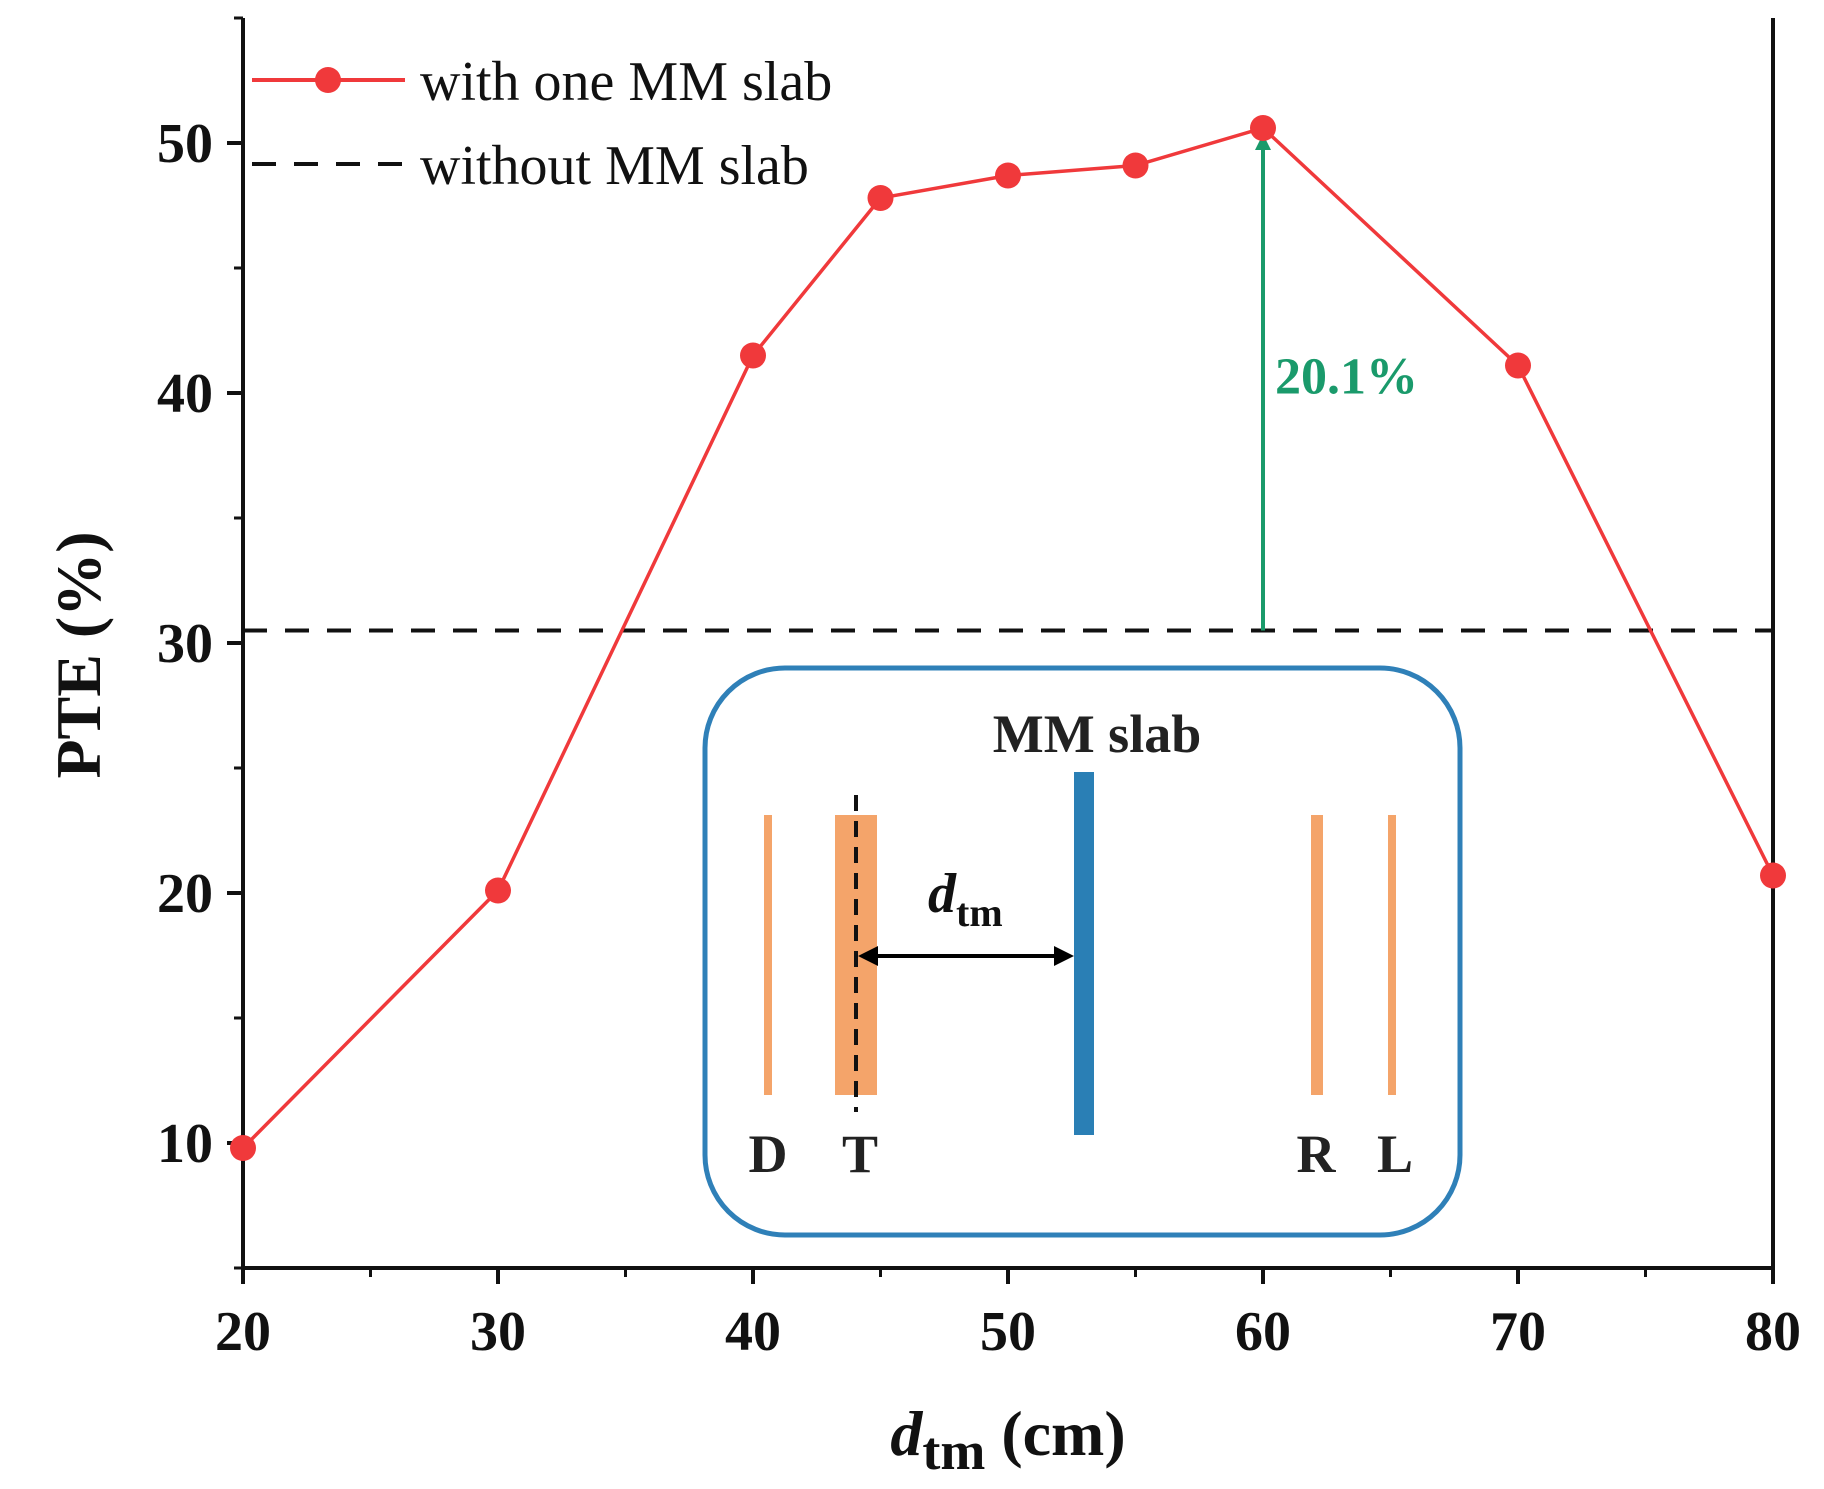 The image size is (1824, 1489). Describe the element at coordinates (498, 1332) in the screenshot. I see `x-tick-label-30: 30` at that location.